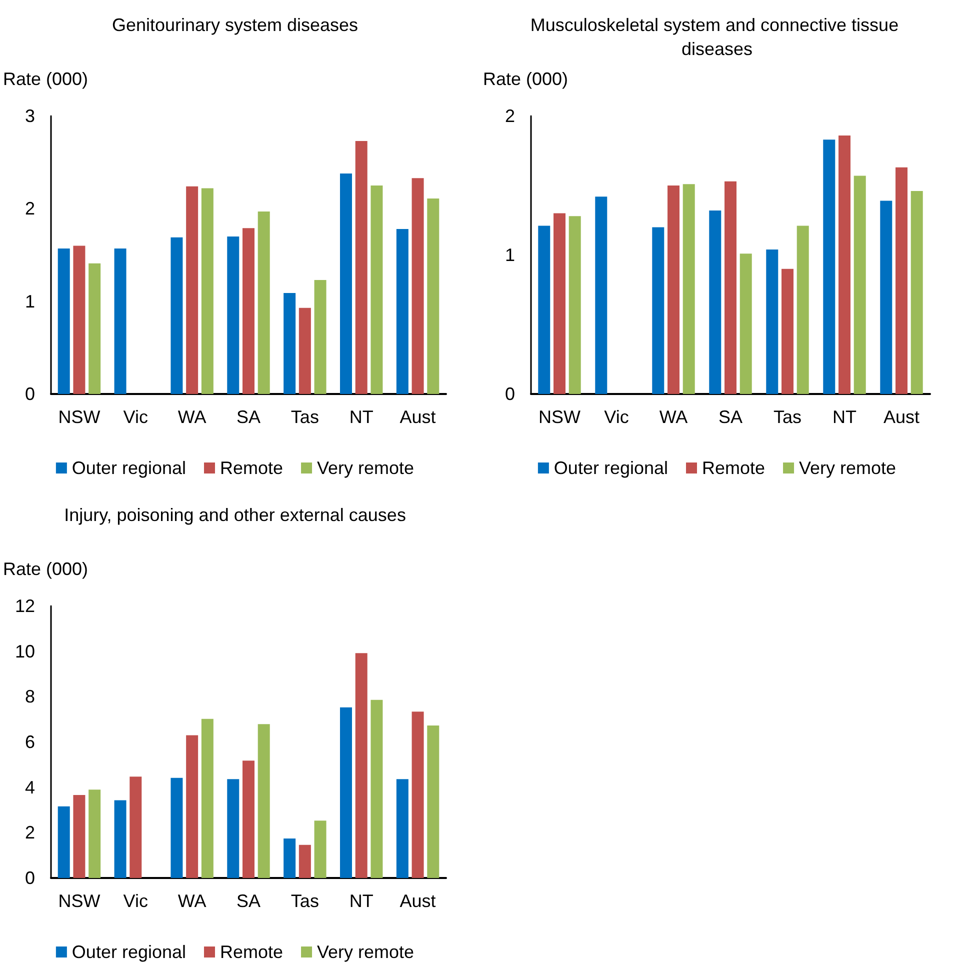 This screenshot has height=968, width=954. Describe the element at coordinates (509, 116) in the screenshot. I see `y-tick-label: 2` at that location.